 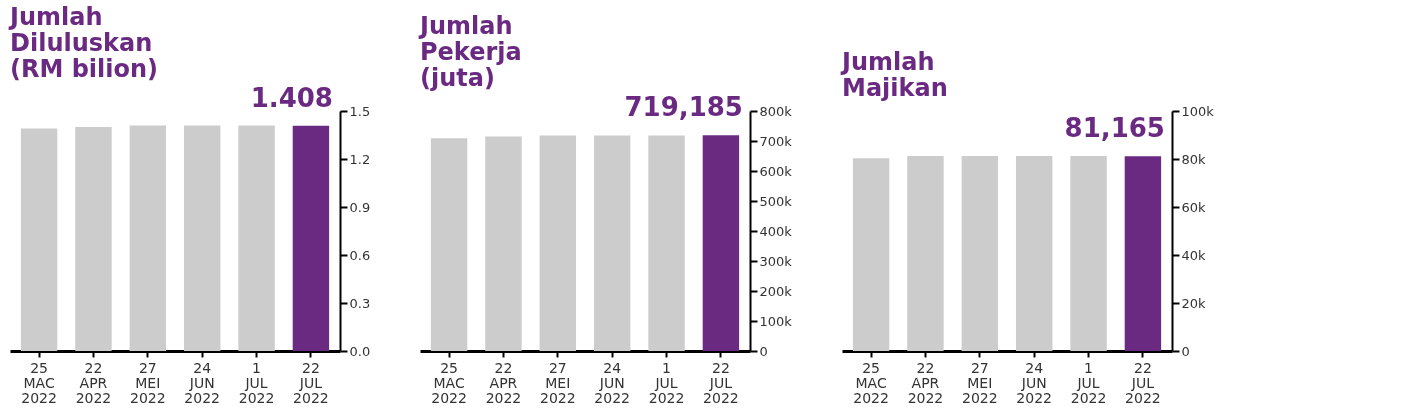 I want to click on y-tick-label: 700k, so click(x=776, y=141).